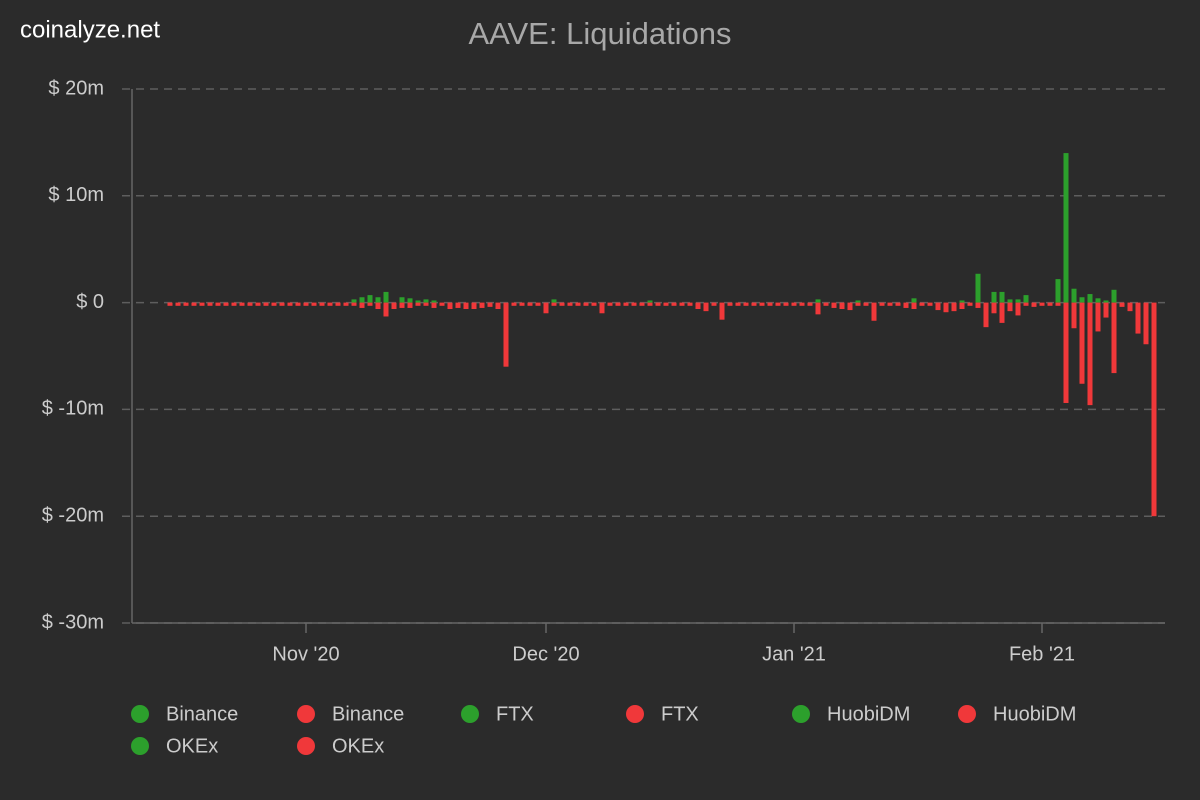 The height and width of the screenshot is (800, 1200). What do you see at coordinates (794, 654) in the screenshot?
I see `x-tick-label: Jan '21` at bounding box center [794, 654].